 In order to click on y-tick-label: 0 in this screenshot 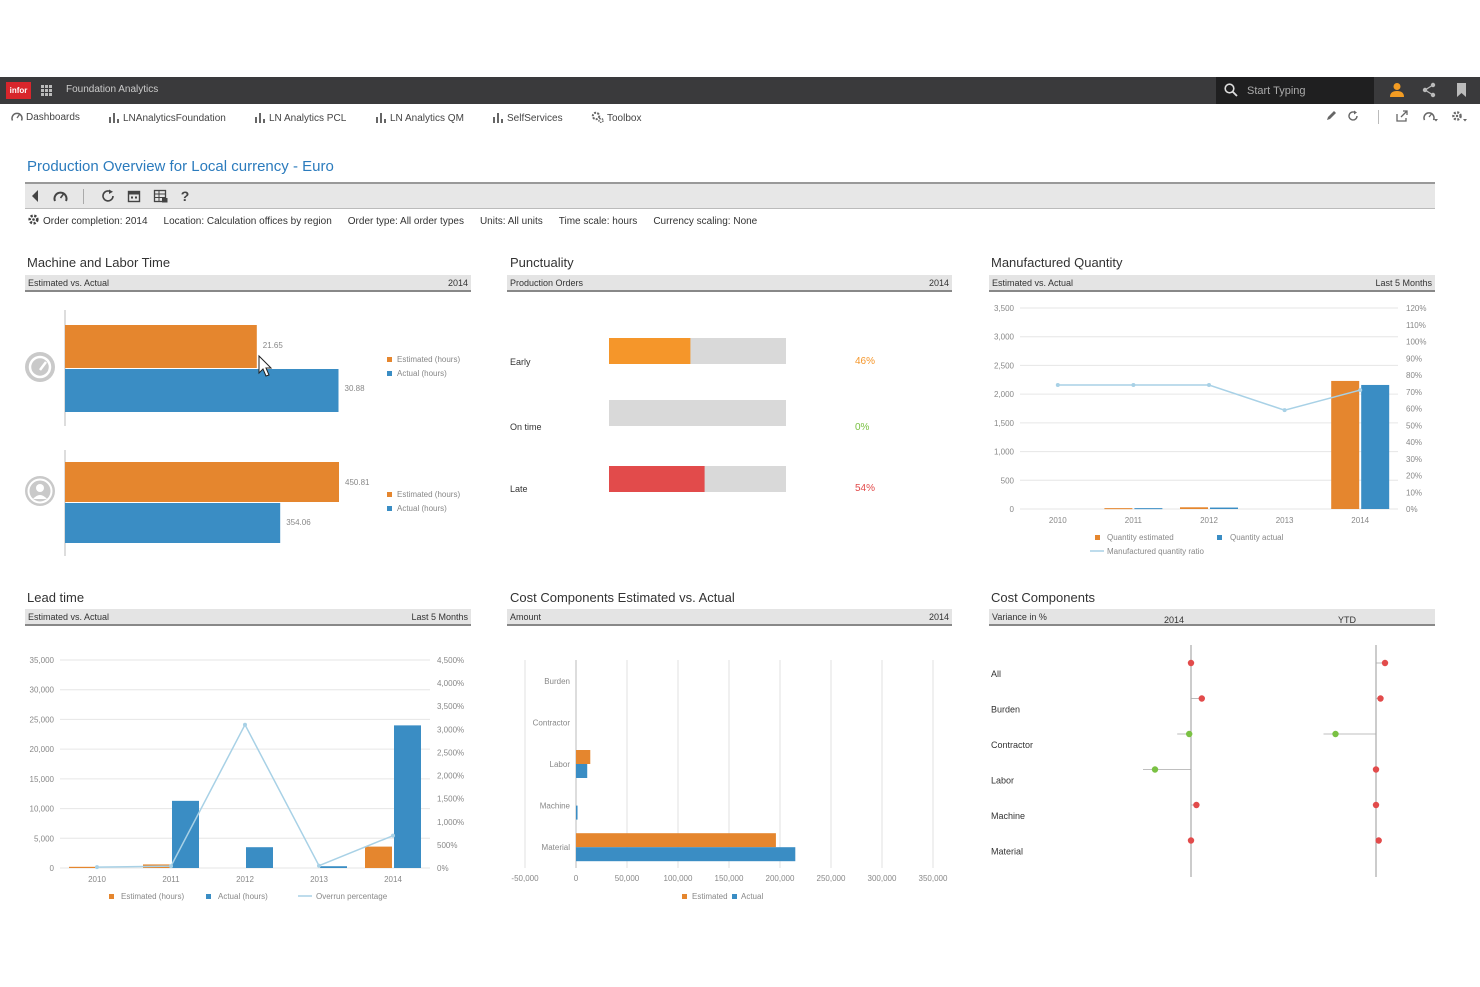, I will do `click(52, 868)`.